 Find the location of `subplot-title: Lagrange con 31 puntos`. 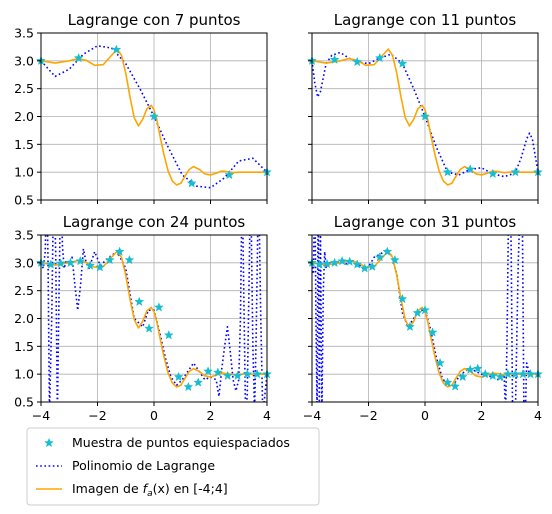

subplot-title: Lagrange con 31 puntos is located at coordinates (425, 222).